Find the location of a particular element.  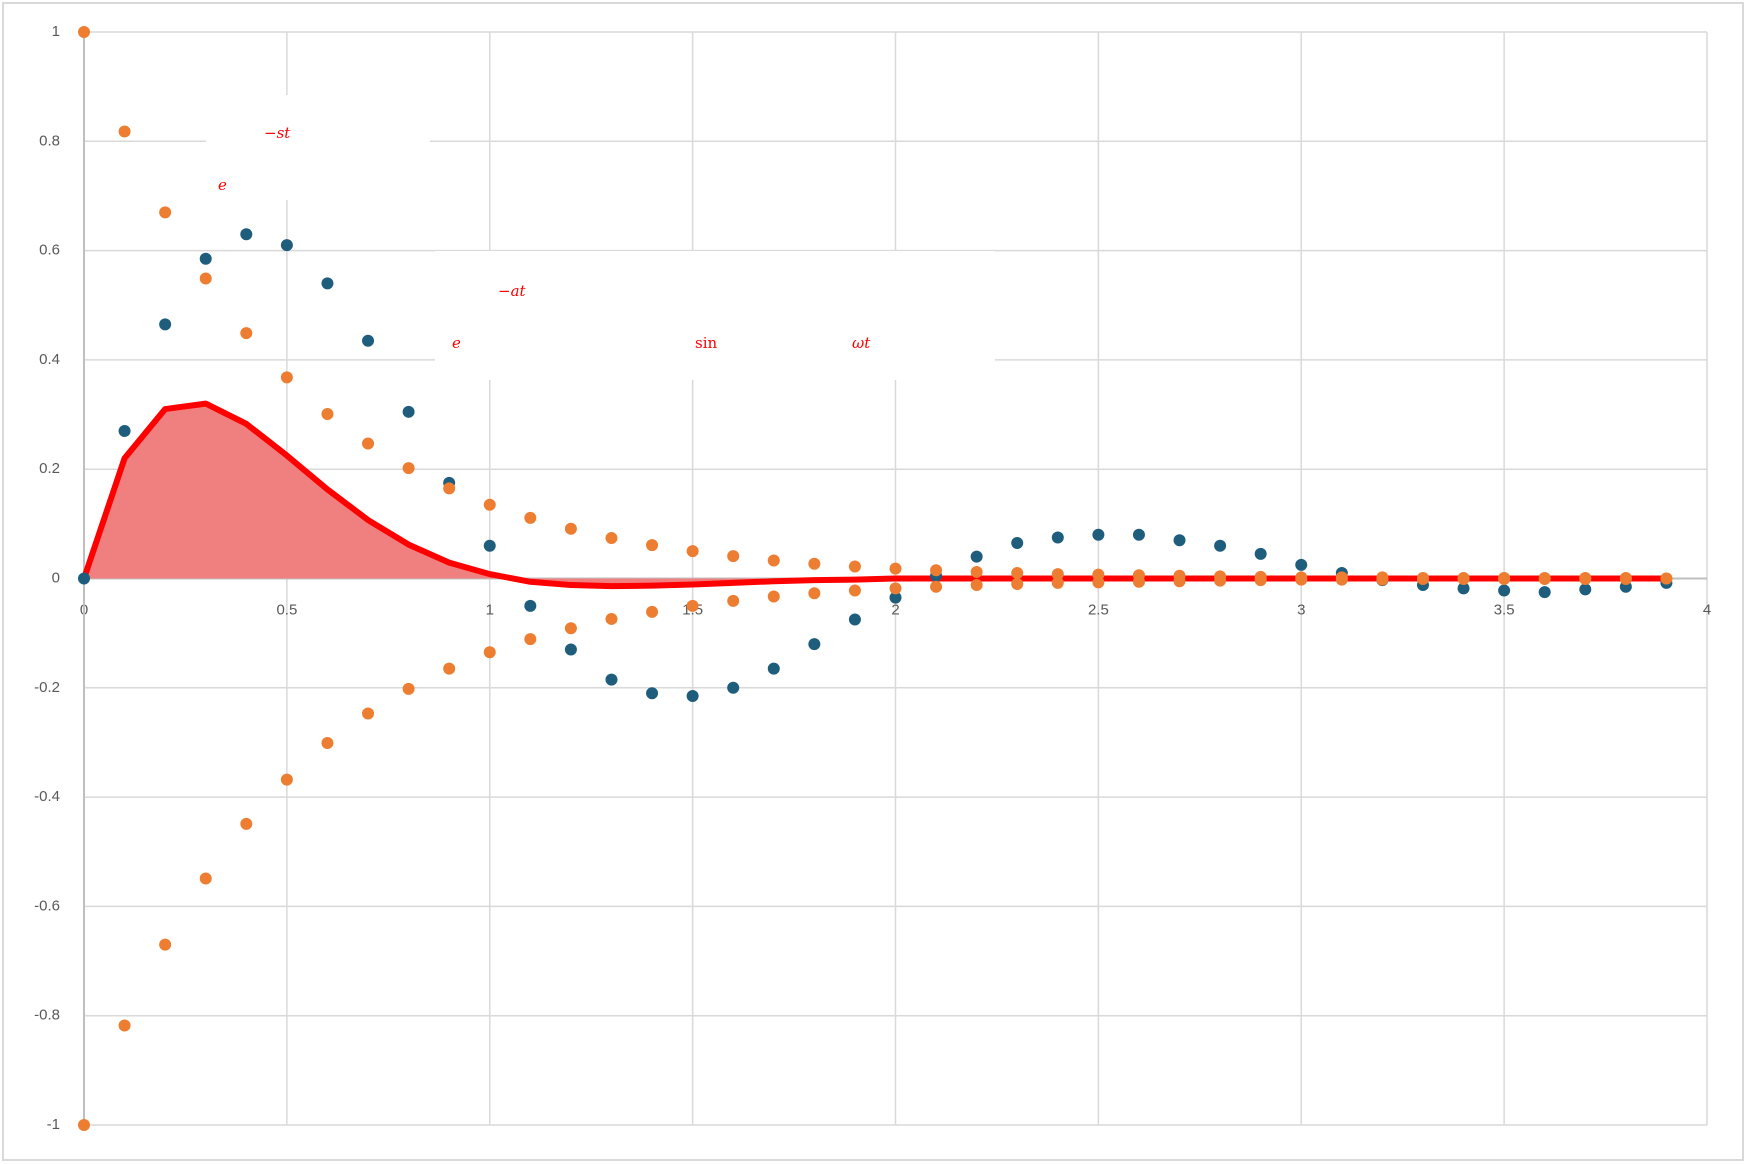

line is located at coordinates (874, 495).